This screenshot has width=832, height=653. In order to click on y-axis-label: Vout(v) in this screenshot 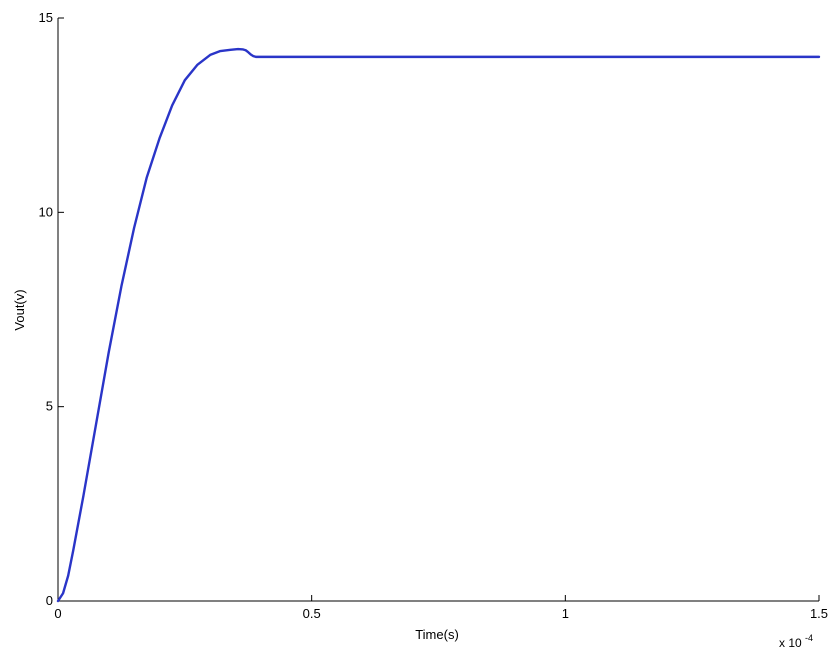, I will do `click(19, 309)`.